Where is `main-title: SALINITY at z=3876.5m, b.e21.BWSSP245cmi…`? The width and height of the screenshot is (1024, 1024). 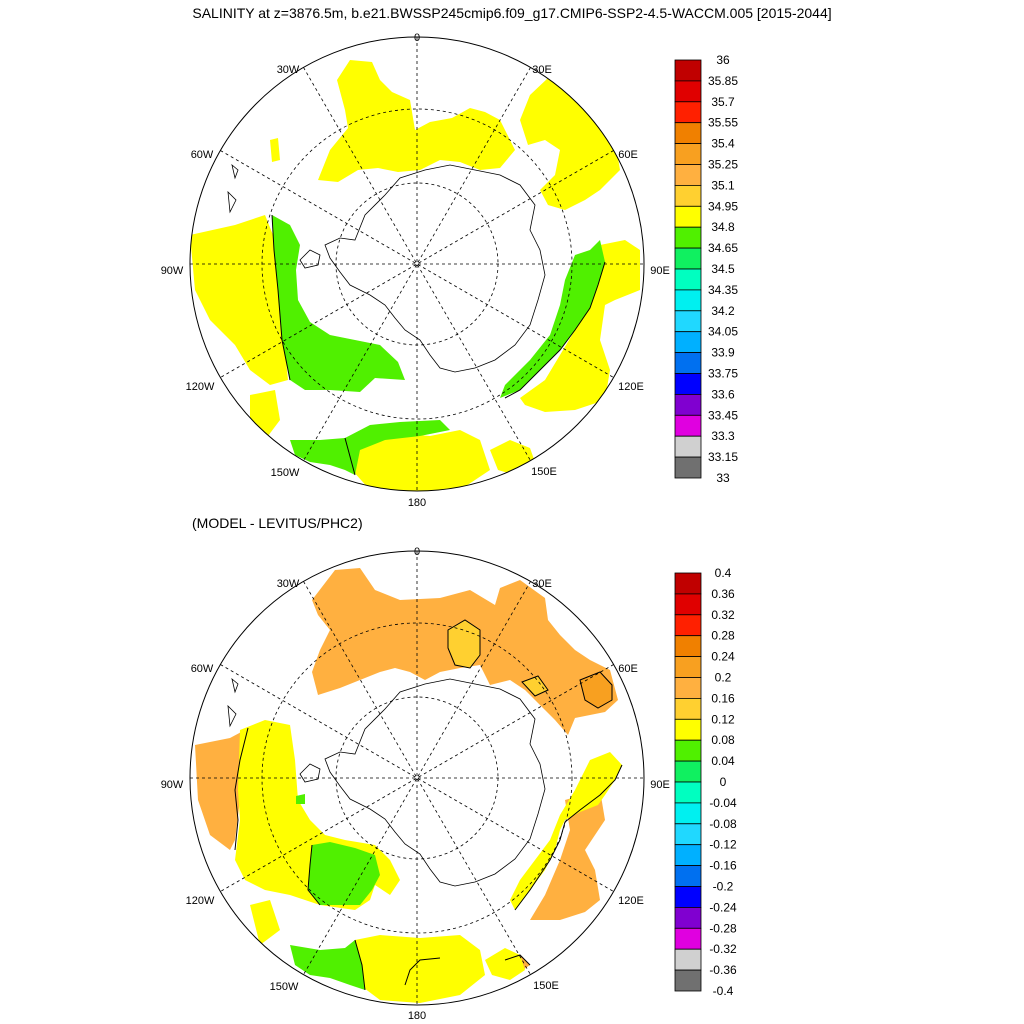 main-title: SALINITY at z=3876.5m, b.e21.BWSSP245cmi… is located at coordinates (511, 13).